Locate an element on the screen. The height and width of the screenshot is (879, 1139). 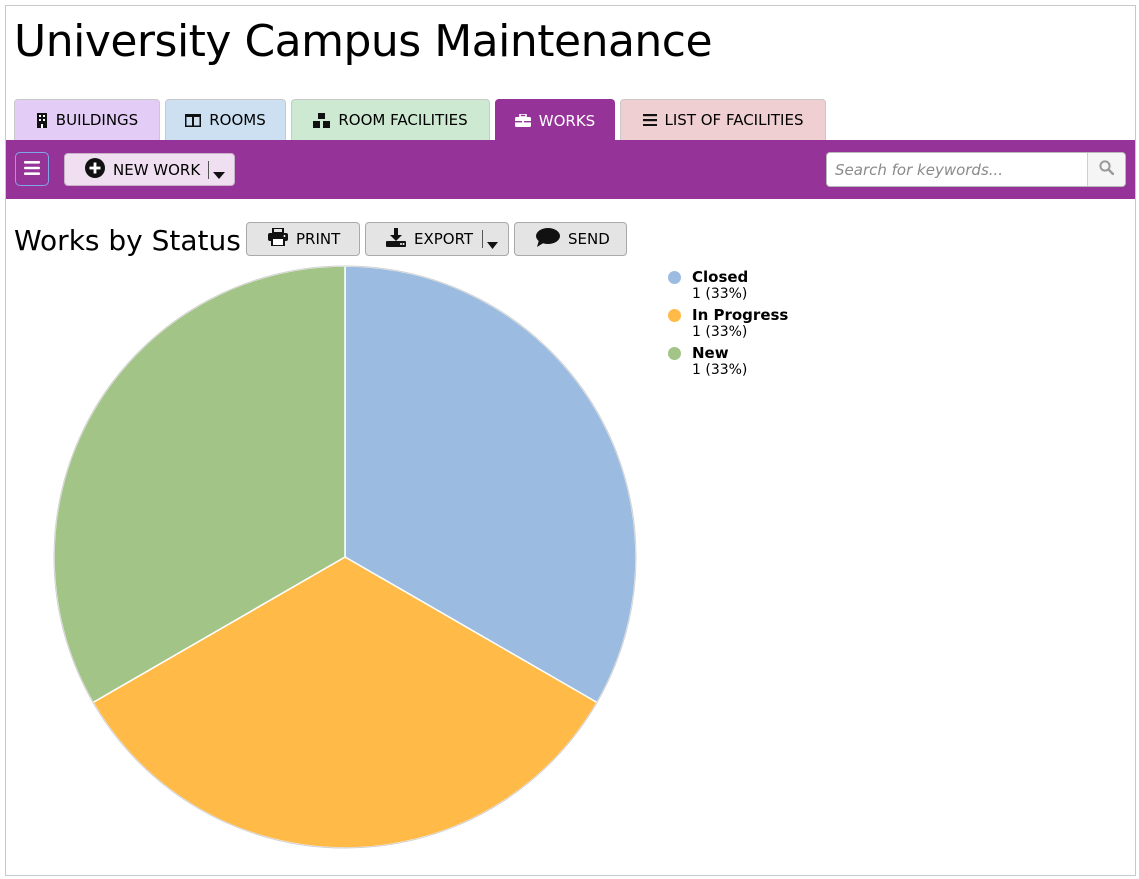
comment-icon is located at coordinates (548, 239).